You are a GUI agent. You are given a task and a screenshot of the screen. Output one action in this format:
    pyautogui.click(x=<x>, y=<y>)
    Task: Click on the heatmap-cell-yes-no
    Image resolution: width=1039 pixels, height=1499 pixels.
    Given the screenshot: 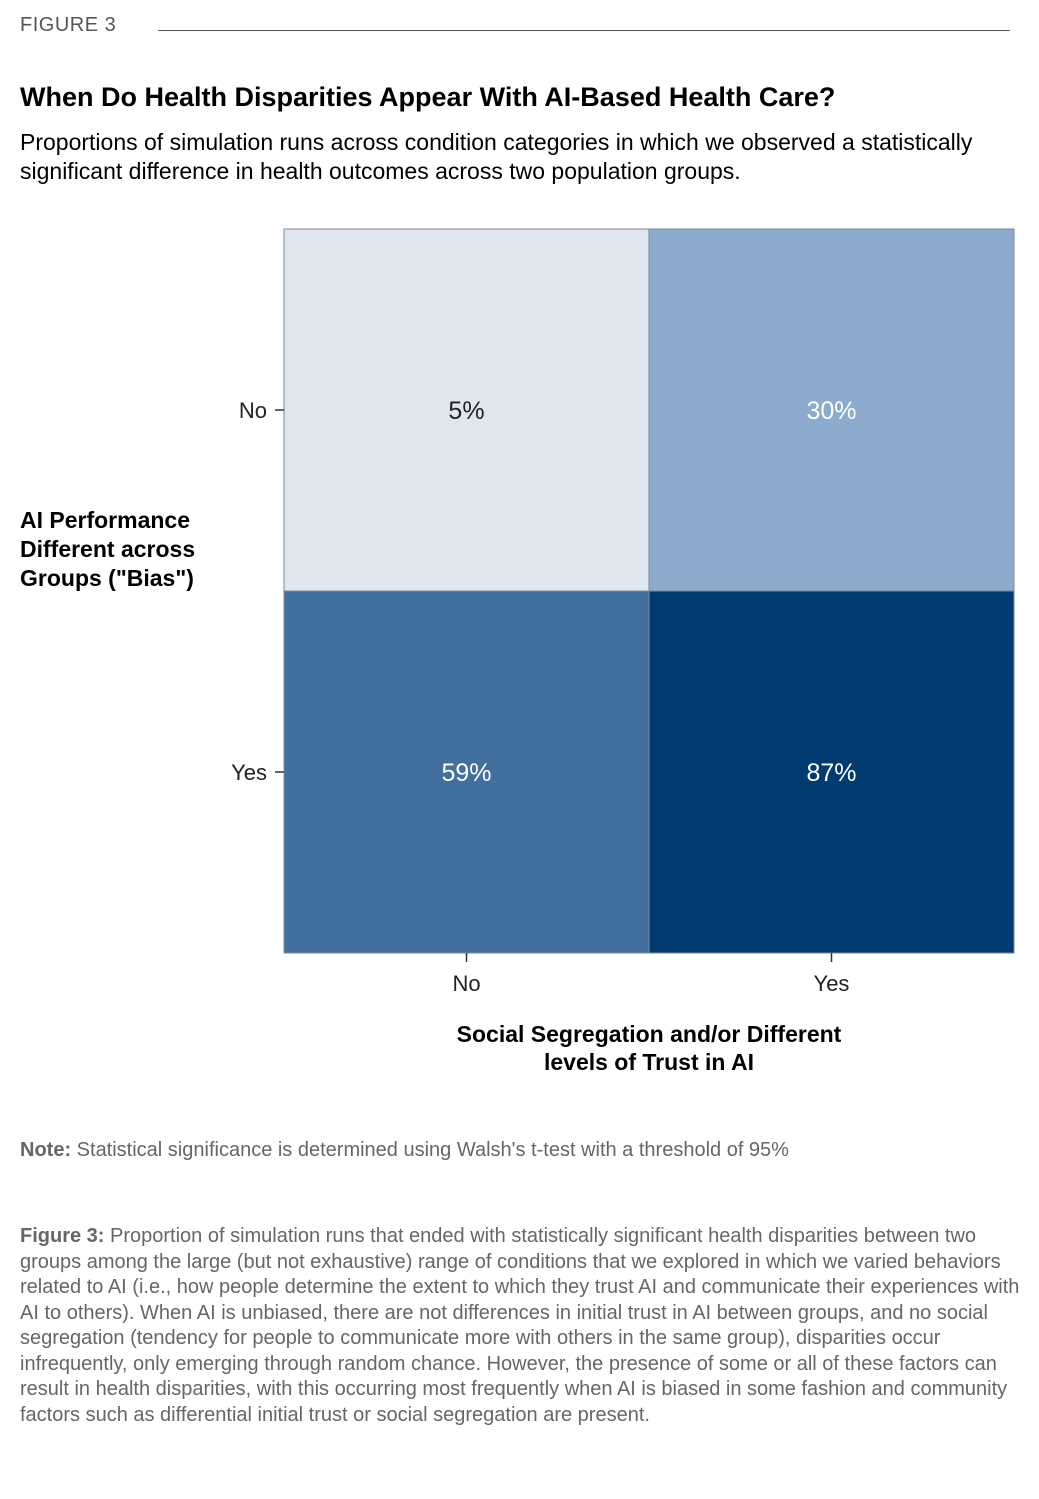 What is the action you would take?
    pyautogui.click(x=466, y=772)
    